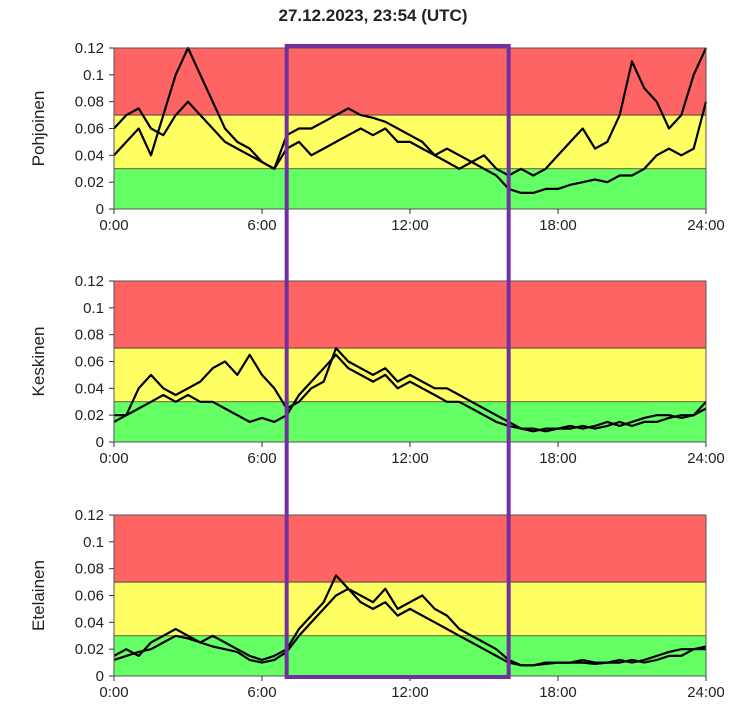 Image resolution: width=746 pixels, height=705 pixels. Describe the element at coordinates (373, 15) in the screenshot. I see `chart-title: 27.12.2023, 23:54 (UTC)` at that location.